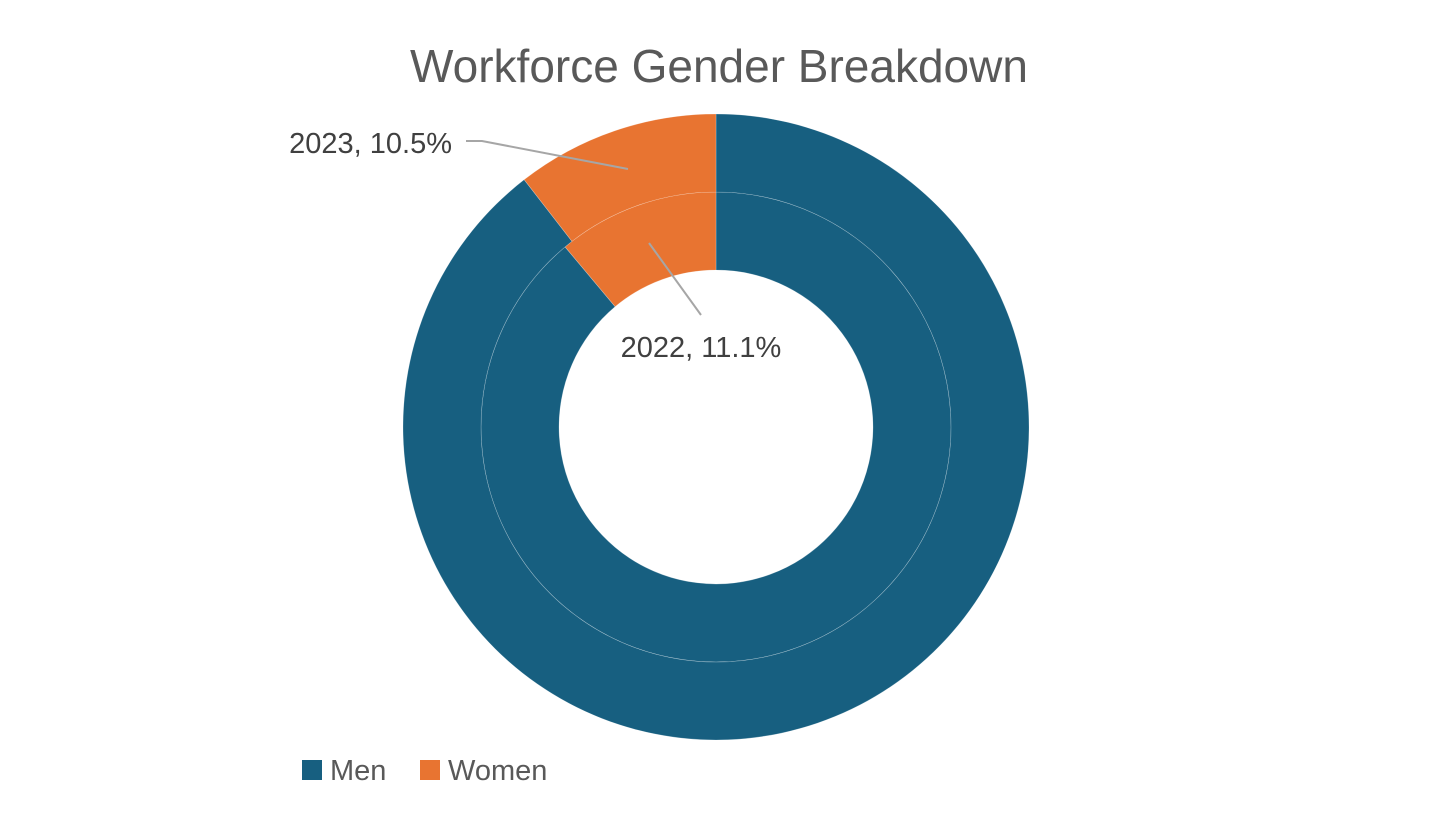 This screenshot has height=835, width=1439. What do you see at coordinates (701, 348) in the screenshot?
I see `data-label-2022-women: 2022, 11.1%` at bounding box center [701, 348].